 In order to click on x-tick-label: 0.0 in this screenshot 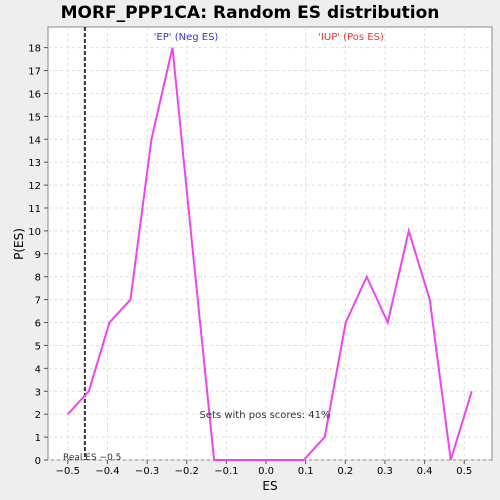, I will do `click(266, 471)`.